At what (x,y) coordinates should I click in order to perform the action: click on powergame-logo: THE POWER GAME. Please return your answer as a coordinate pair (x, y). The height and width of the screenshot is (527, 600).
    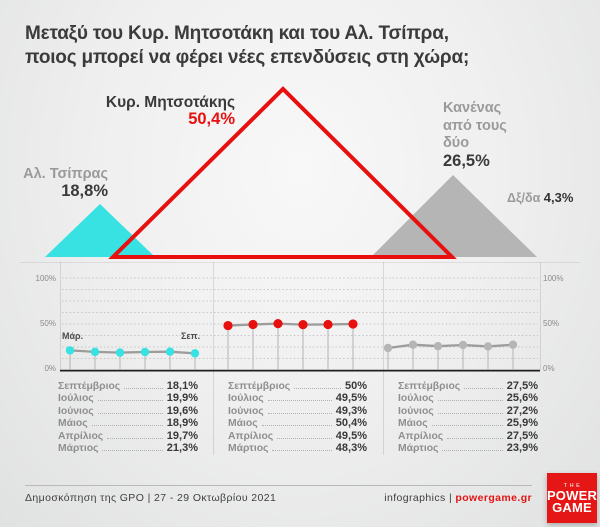
    Looking at the image, I should click on (572, 498).